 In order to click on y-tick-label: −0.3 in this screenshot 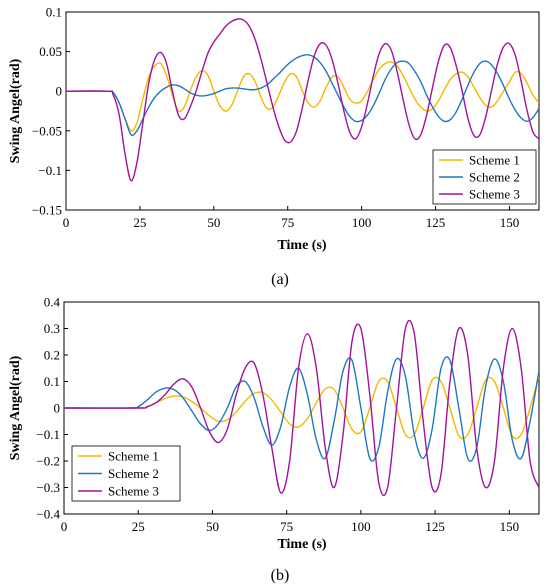, I will do `click(48, 487)`.